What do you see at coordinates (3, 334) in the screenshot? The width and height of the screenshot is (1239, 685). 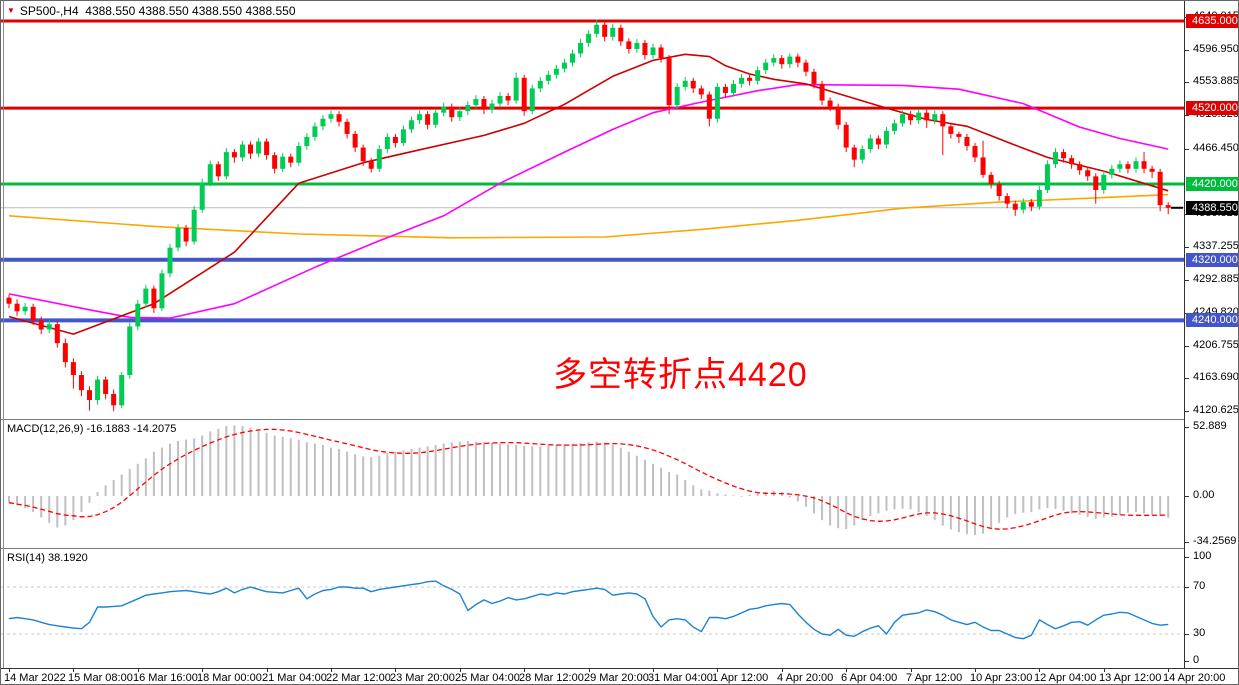 I see `window-left-edge` at bounding box center [3, 334].